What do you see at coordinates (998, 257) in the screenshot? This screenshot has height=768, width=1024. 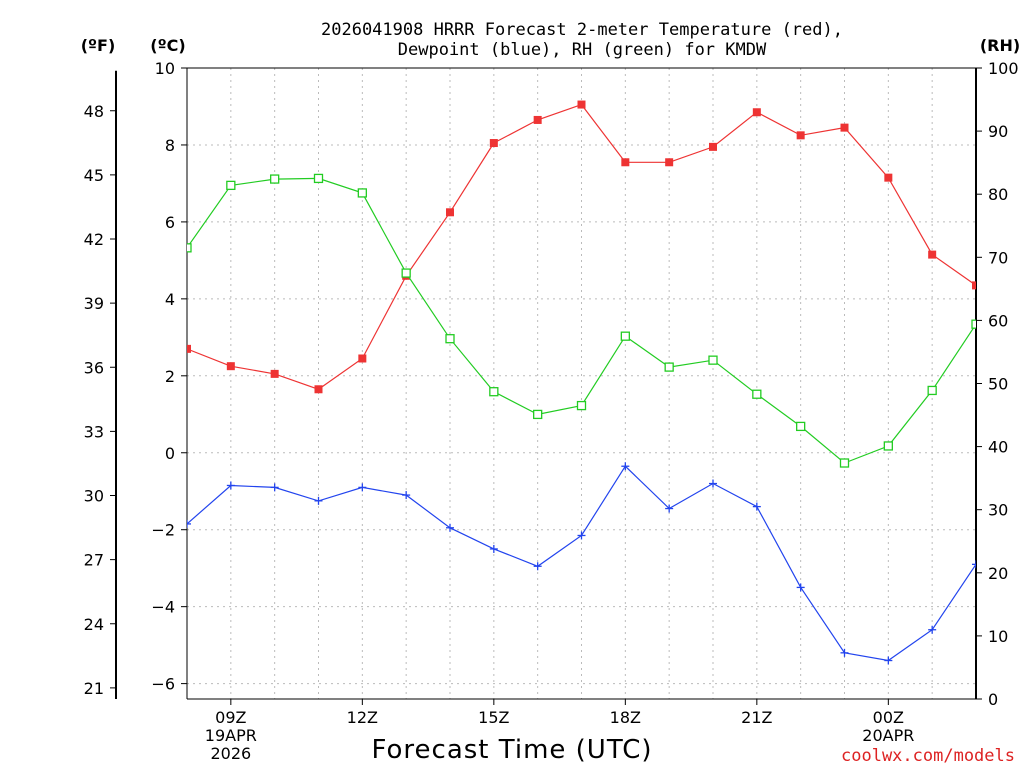 I see `rh-tick-label: 70` at bounding box center [998, 257].